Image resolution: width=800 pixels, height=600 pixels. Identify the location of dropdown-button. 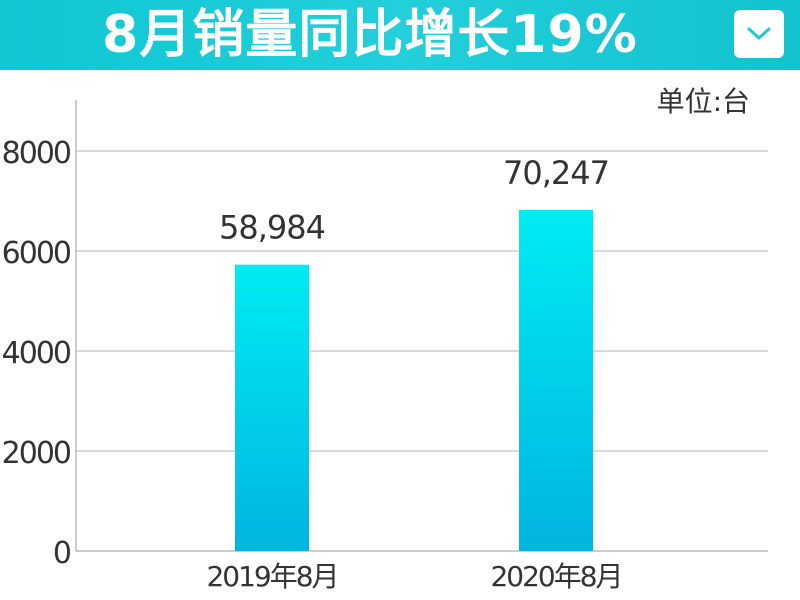
(759, 34).